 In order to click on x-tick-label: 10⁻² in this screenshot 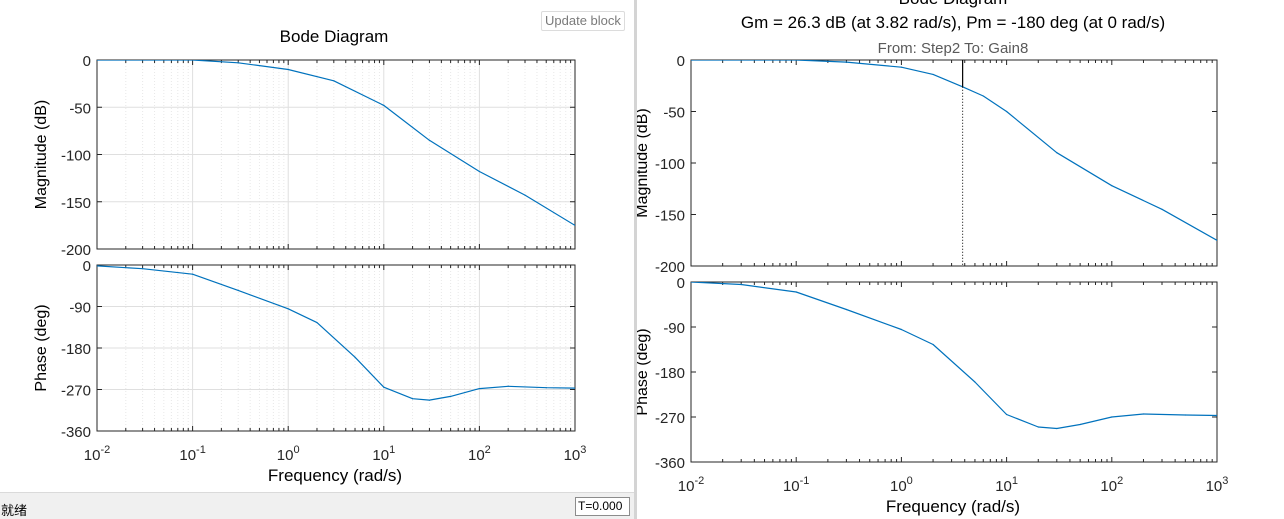, I will do `click(97, 454)`.